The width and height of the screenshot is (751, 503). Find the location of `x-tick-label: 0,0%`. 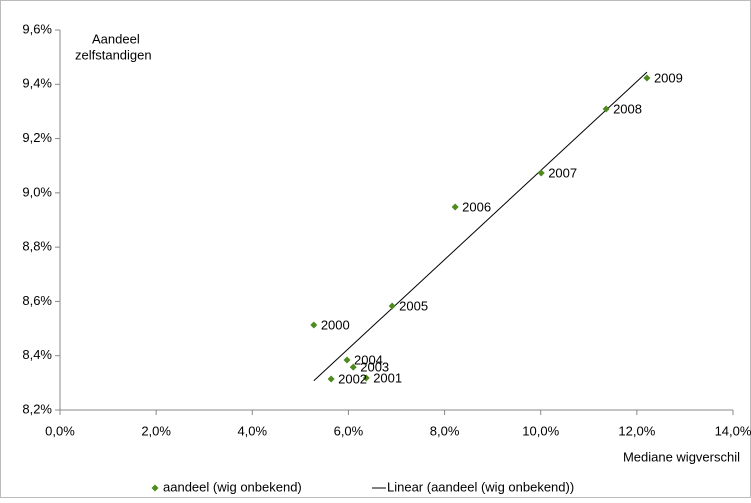

x-tick-label: 0,0% is located at coordinates (60, 430).